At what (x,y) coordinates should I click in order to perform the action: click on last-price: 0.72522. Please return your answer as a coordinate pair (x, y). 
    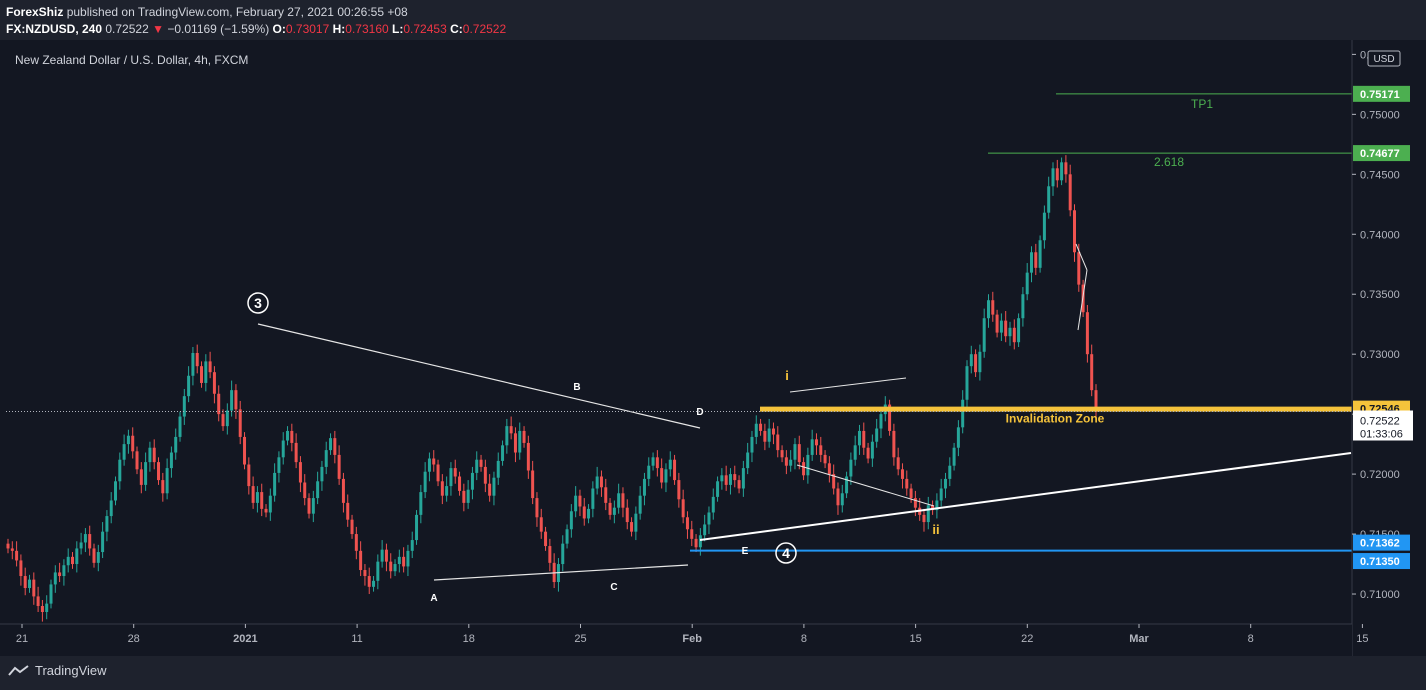
    Looking at the image, I should click on (127, 29).